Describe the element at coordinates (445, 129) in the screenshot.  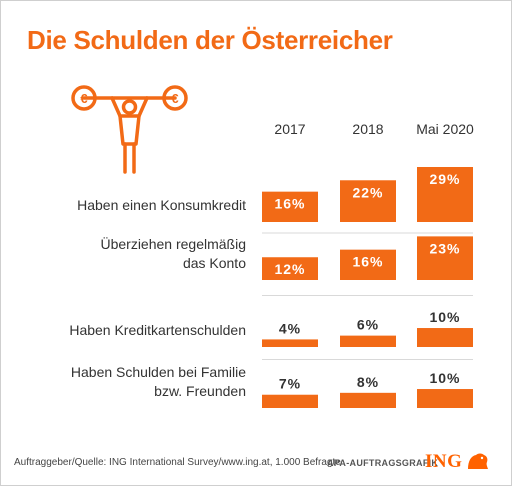
I see `year-header: Mai 2020` at that location.